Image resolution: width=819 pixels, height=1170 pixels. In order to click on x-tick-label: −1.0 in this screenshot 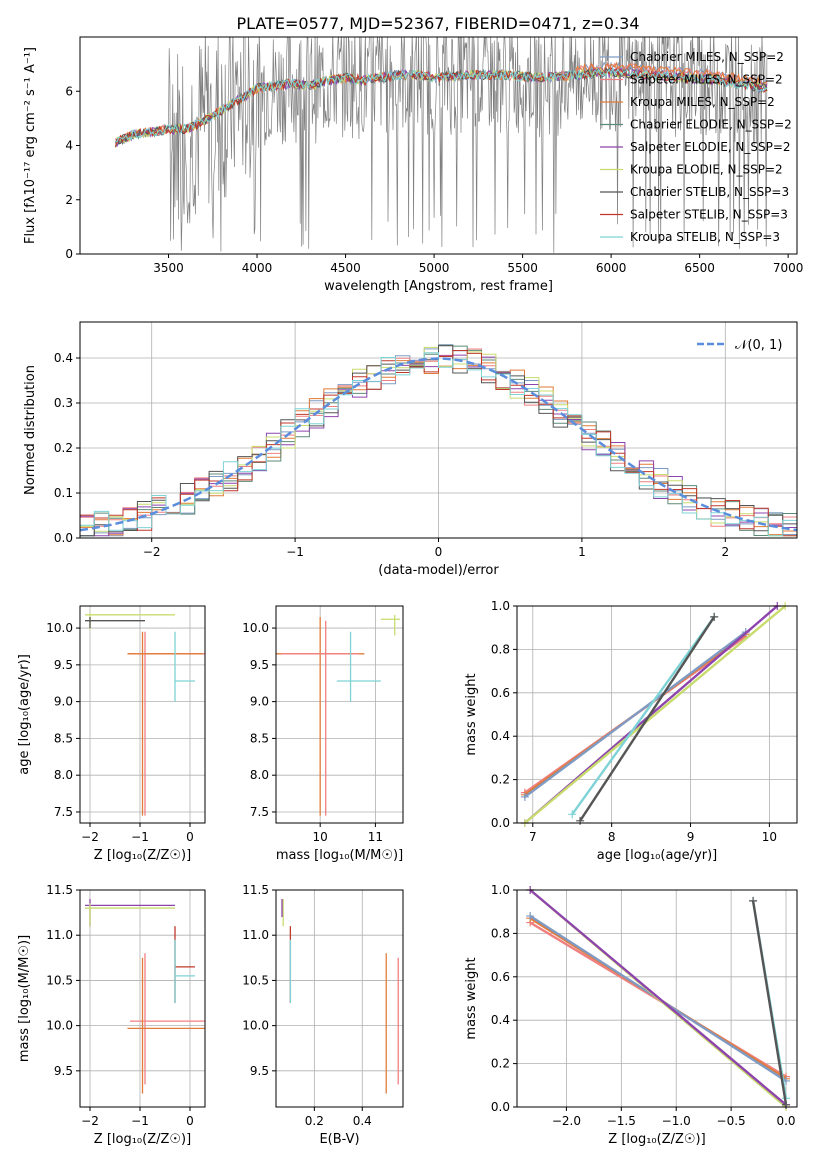, I will do `click(676, 1121)`.